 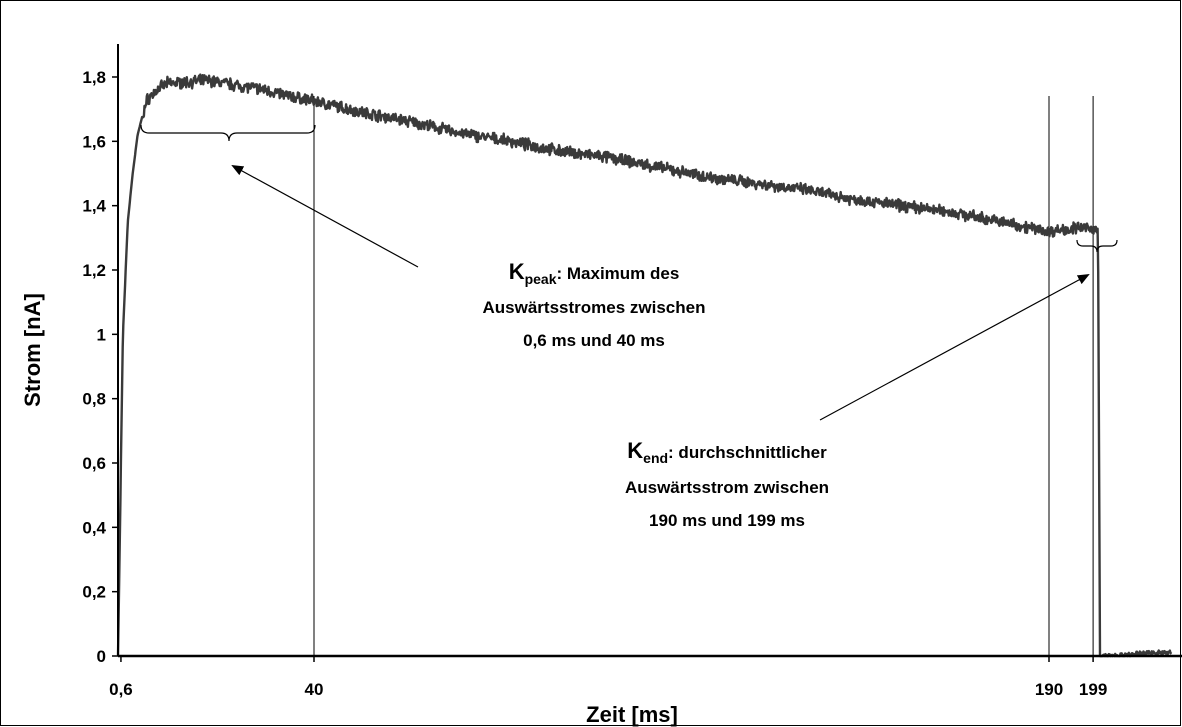 What do you see at coordinates (632, 714) in the screenshot?
I see `x-axis-title: Zeit [ms]` at bounding box center [632, 714].